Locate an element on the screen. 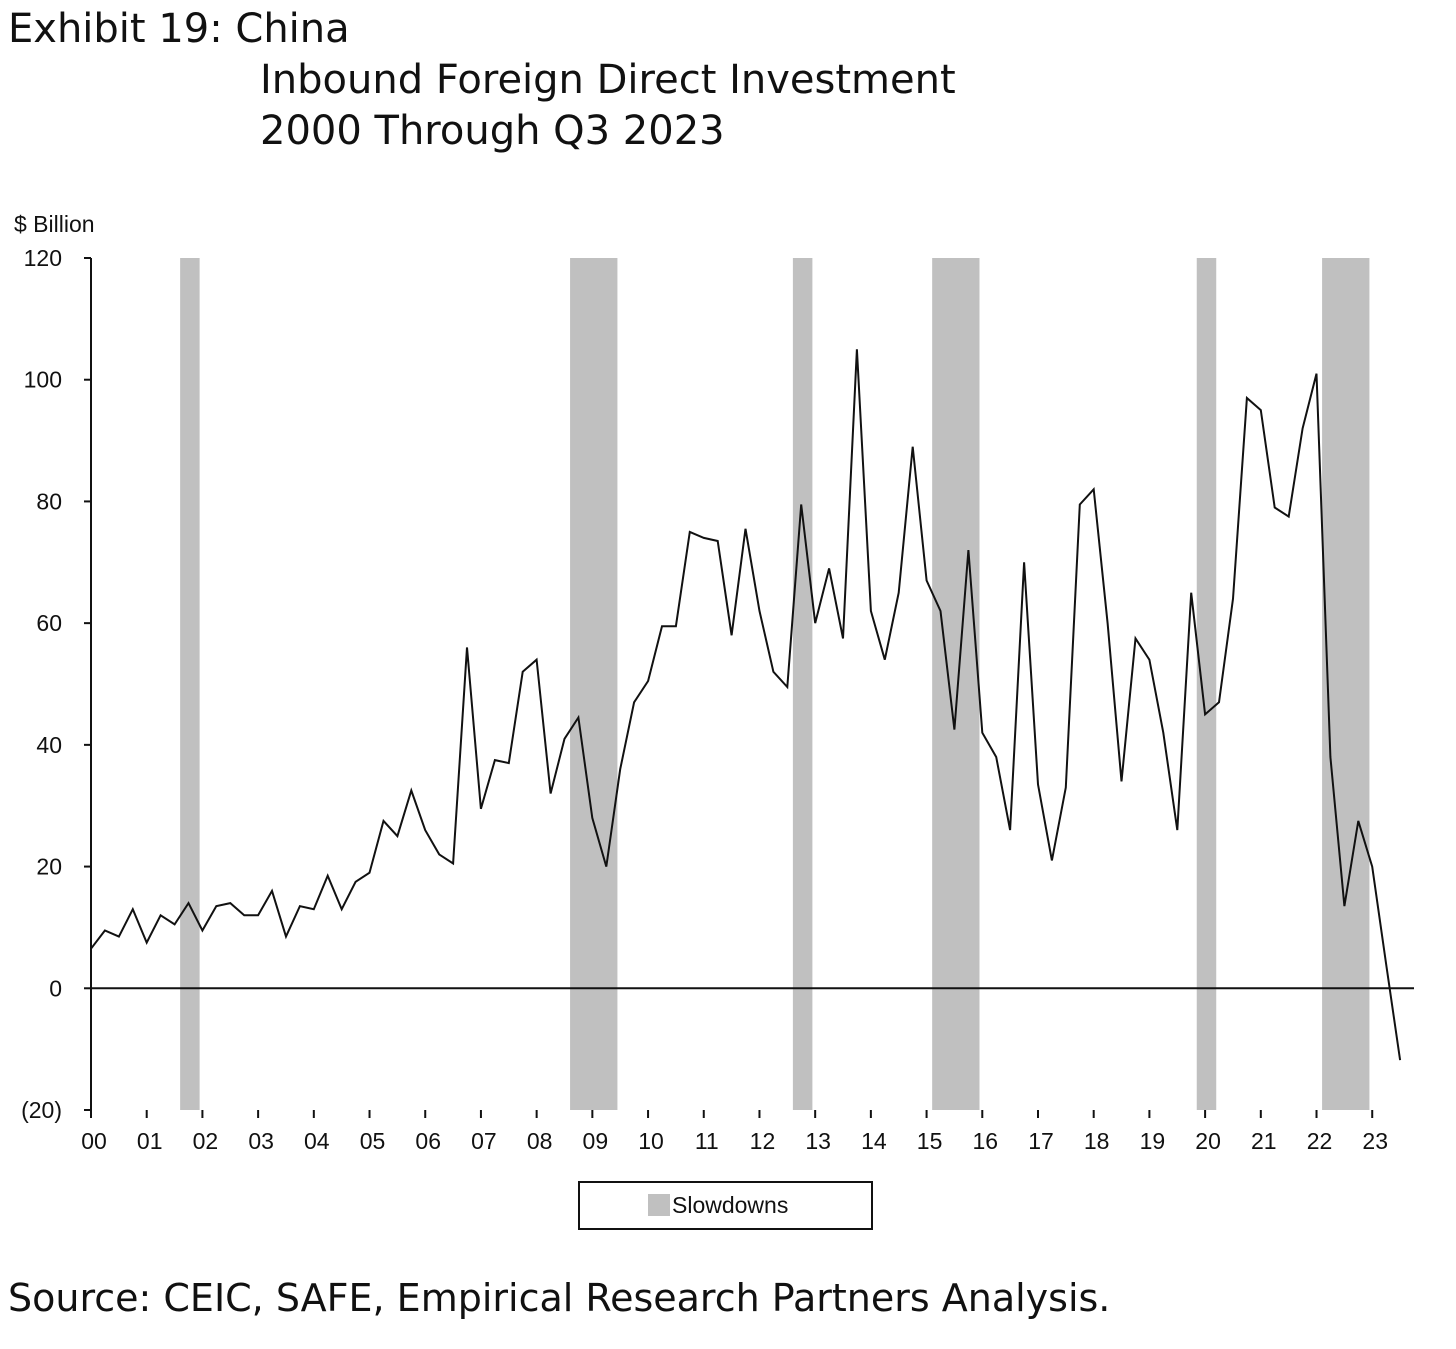  x-tick-label: 19 is located at coordinates (1153, 1141).